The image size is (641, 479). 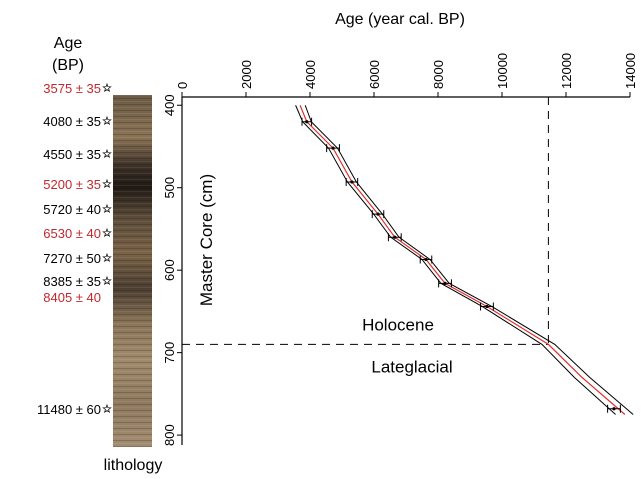 What do you see at coordinates (69, 409) in the screenshot?
I see `sample-age: 11480 ± 60` at bounding box center [69, 409].